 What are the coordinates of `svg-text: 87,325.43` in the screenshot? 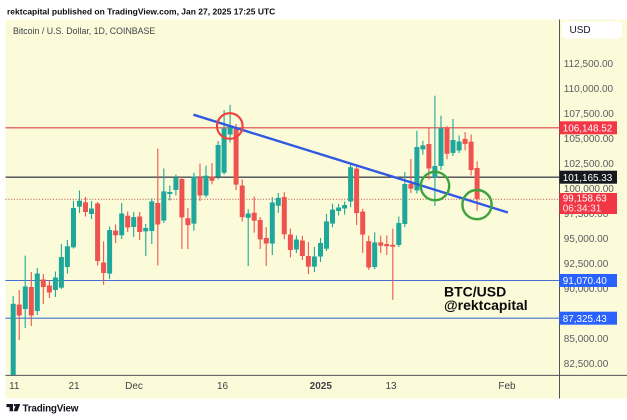 It's located at (585, 319).